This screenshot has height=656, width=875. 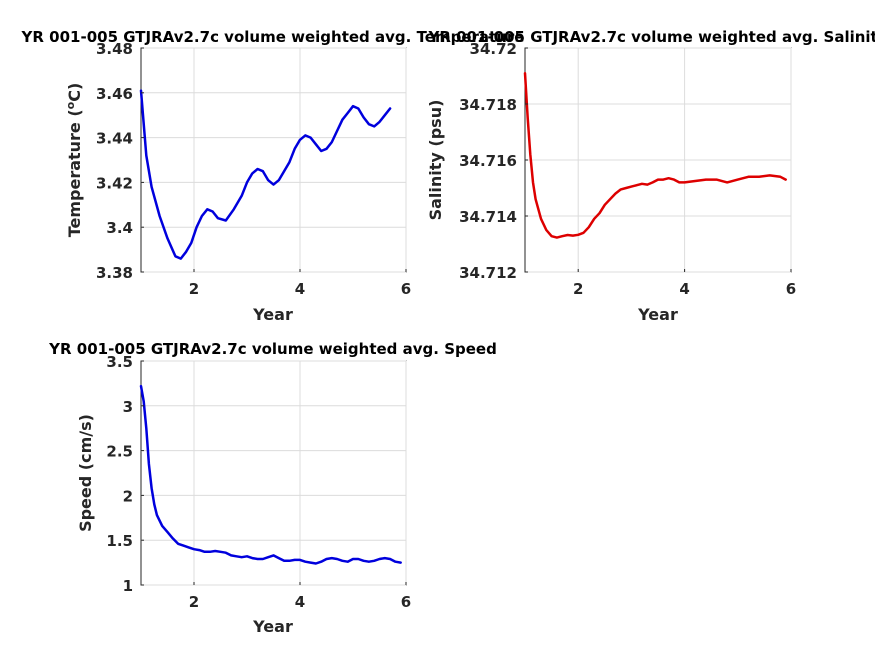 What do you see at coordinates (300, 289) in the screenshot?
I see `temperature-xtick-label-1: 4` at bounding box center [300, 289].